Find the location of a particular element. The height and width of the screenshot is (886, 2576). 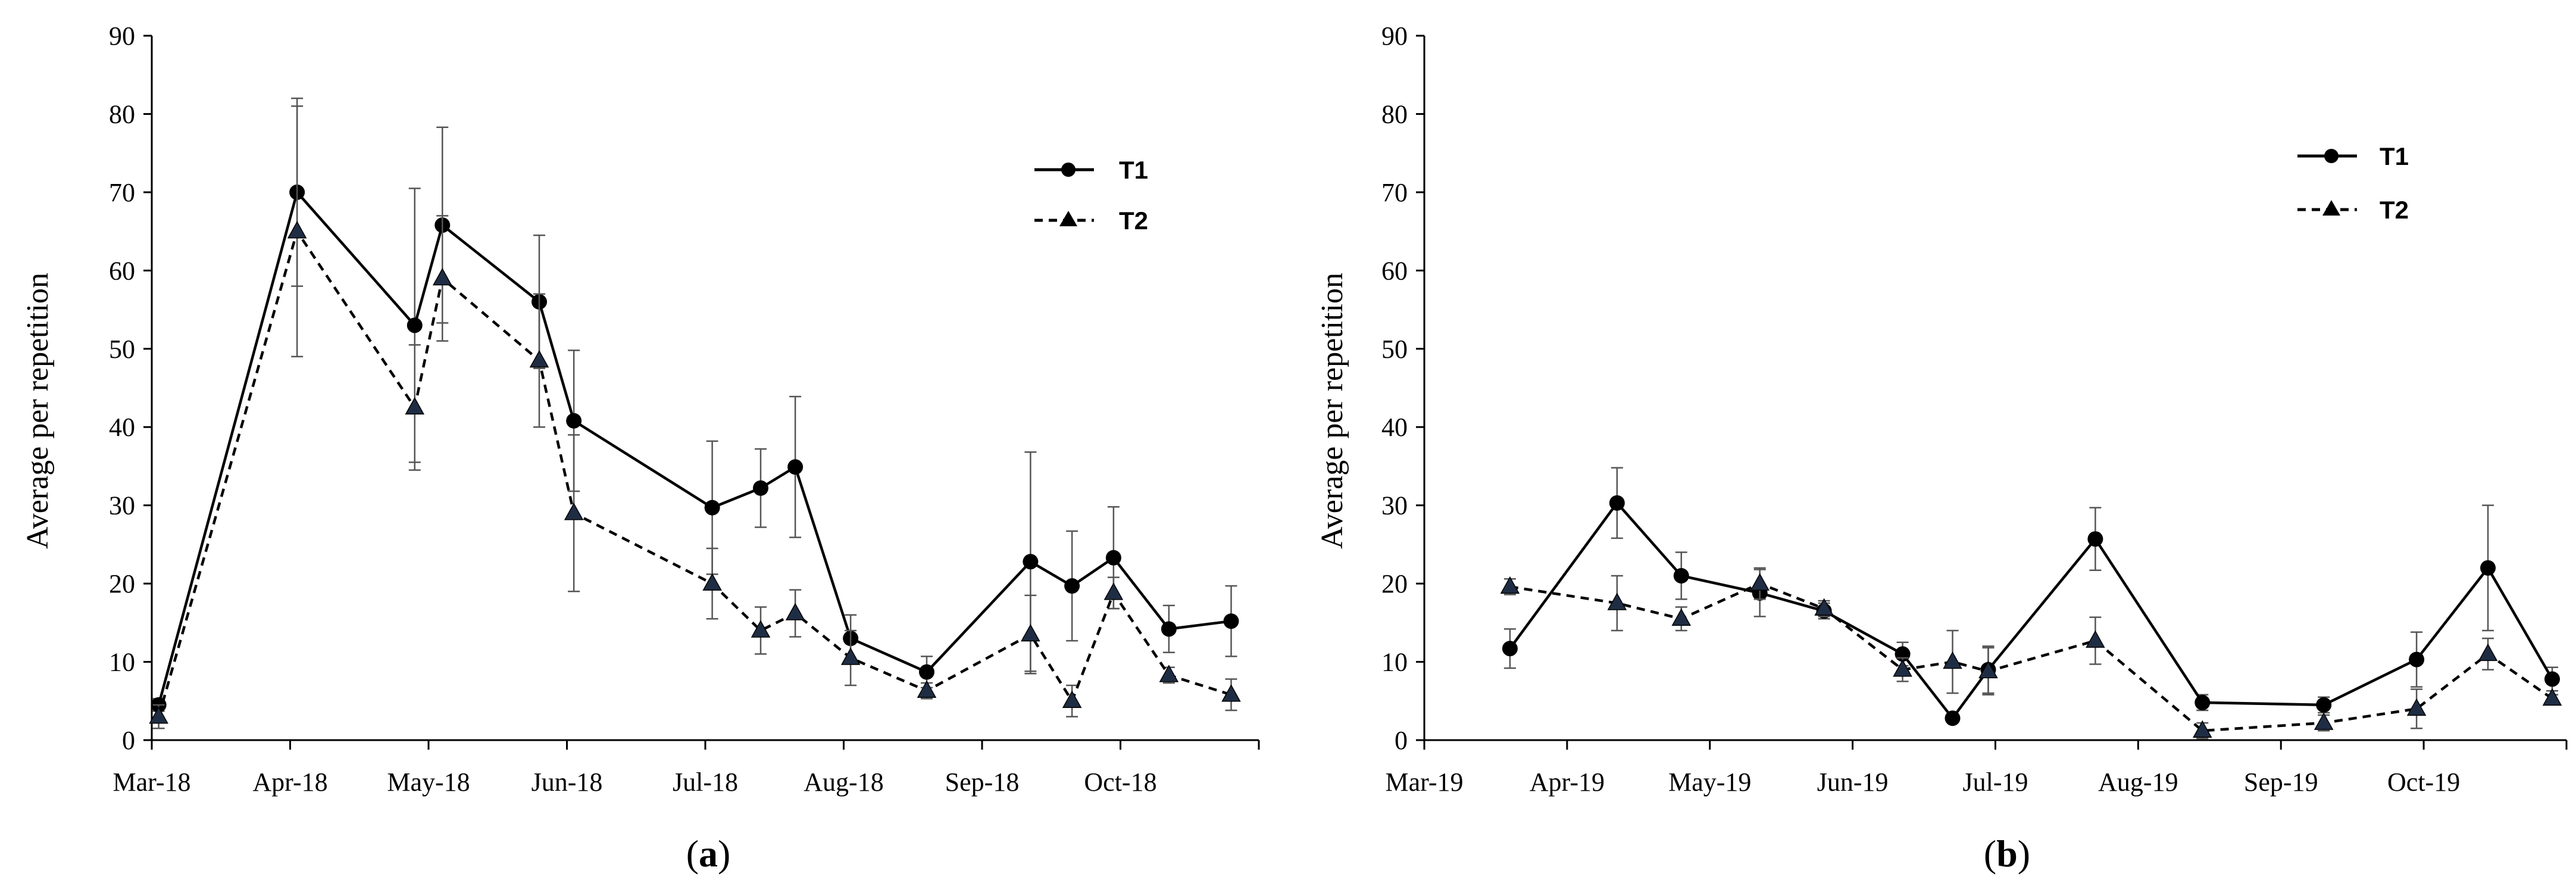

y-tick-label: 70 is located at coordinates (1394, 193).